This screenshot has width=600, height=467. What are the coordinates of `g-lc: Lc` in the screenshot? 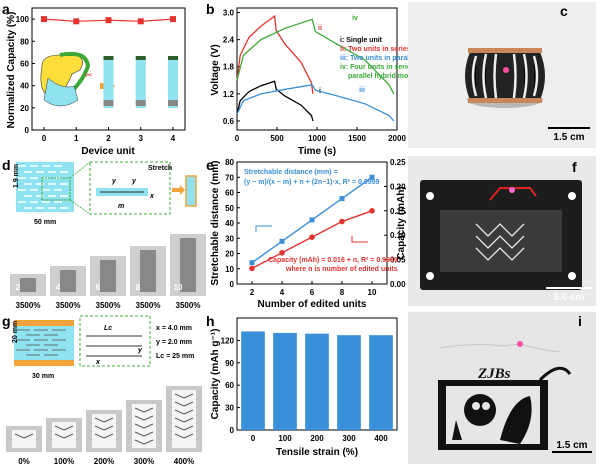 It's located at (108, 328).